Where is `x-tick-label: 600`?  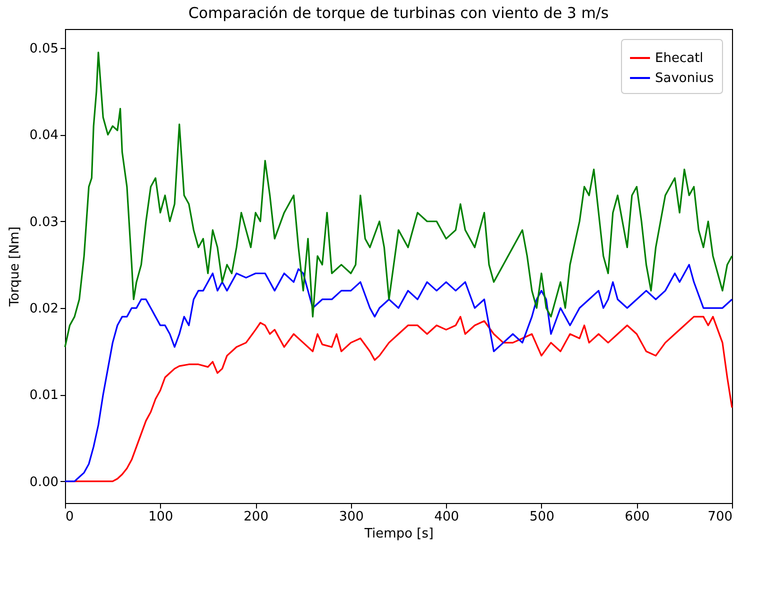
x-tick-label: 600 is located at coordinates (637, 517).